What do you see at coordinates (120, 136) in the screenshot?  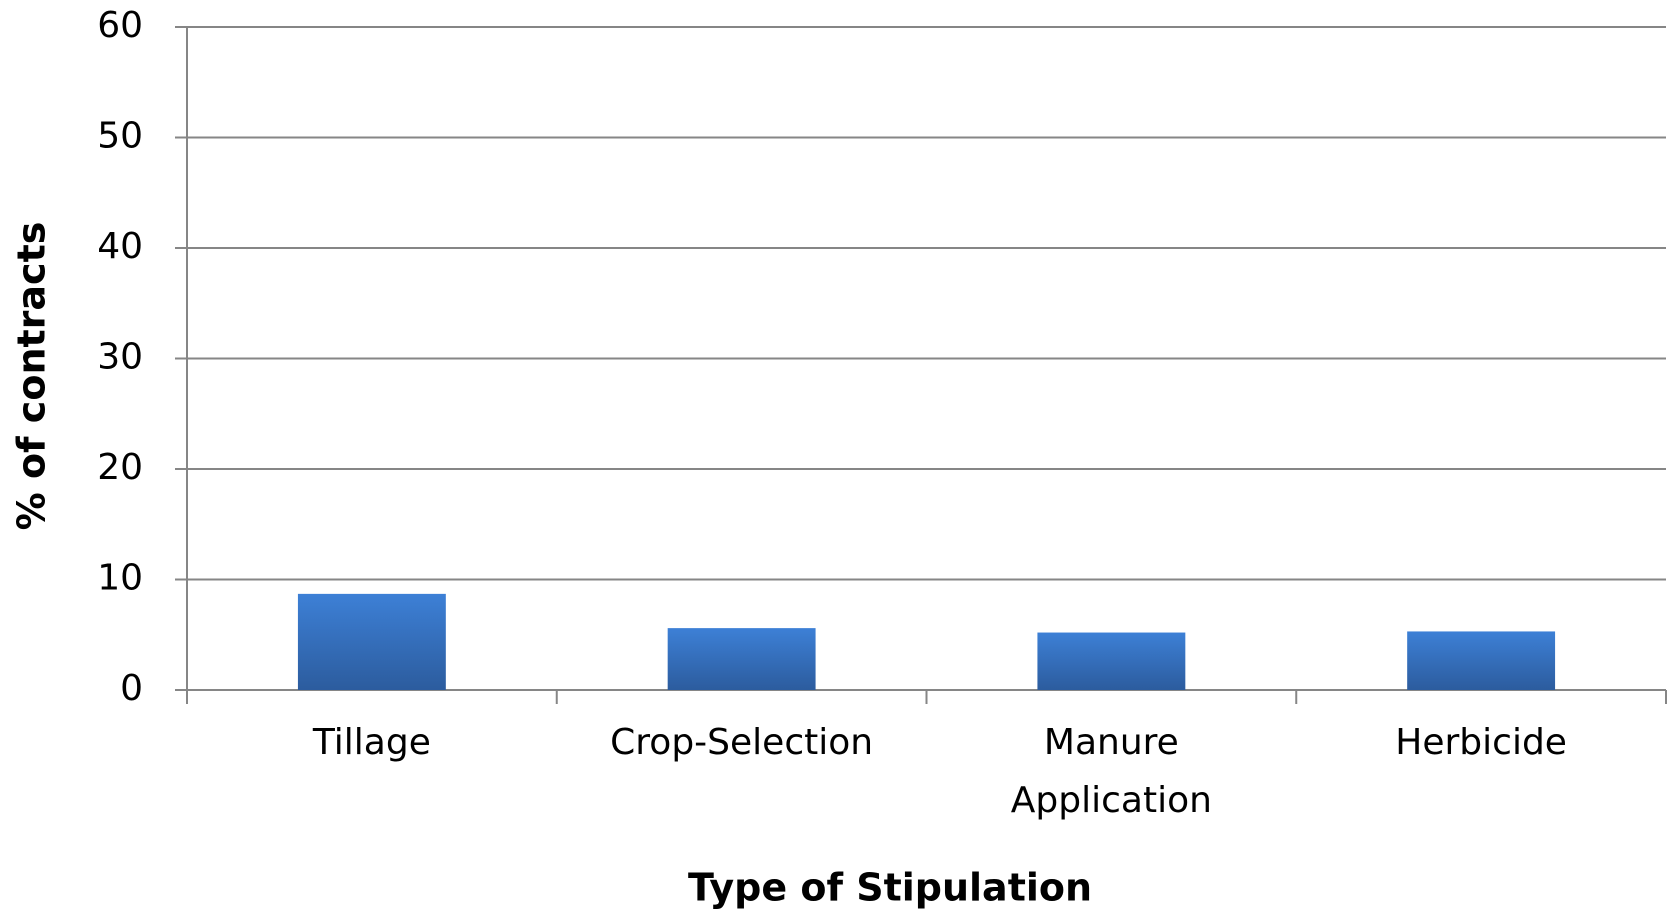 I see `y-tick-label: 50` at bounding box center [120, 136].